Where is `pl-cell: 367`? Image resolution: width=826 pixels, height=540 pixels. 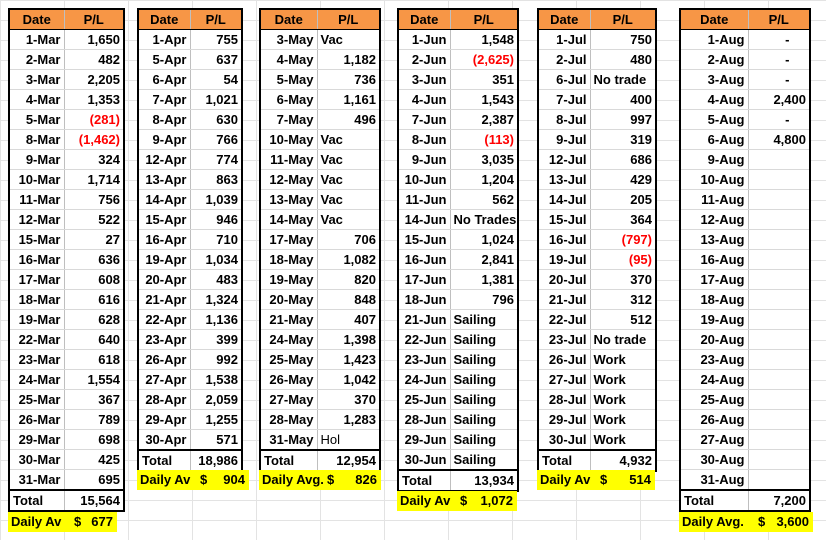 pl-cell: 367 is located at coordinates (94, 399).